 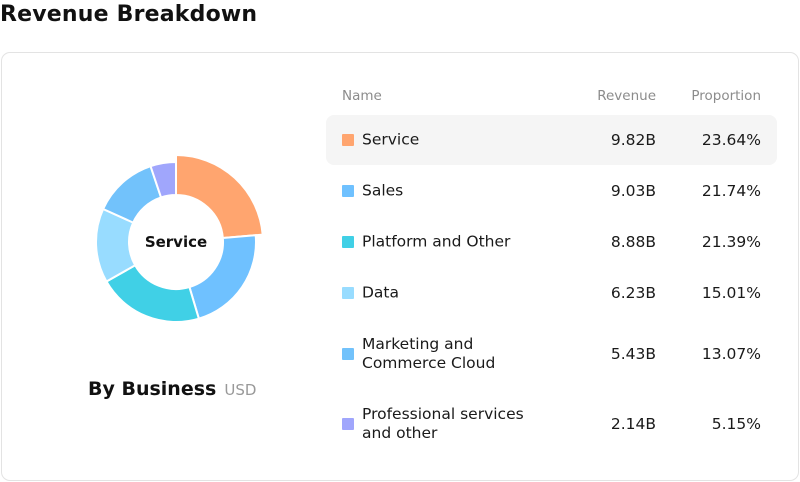 What do you see at coordinates (736, 424) in the screenshot?
I see `row-proportion: 5.15%` at bounding box center [736, 424].